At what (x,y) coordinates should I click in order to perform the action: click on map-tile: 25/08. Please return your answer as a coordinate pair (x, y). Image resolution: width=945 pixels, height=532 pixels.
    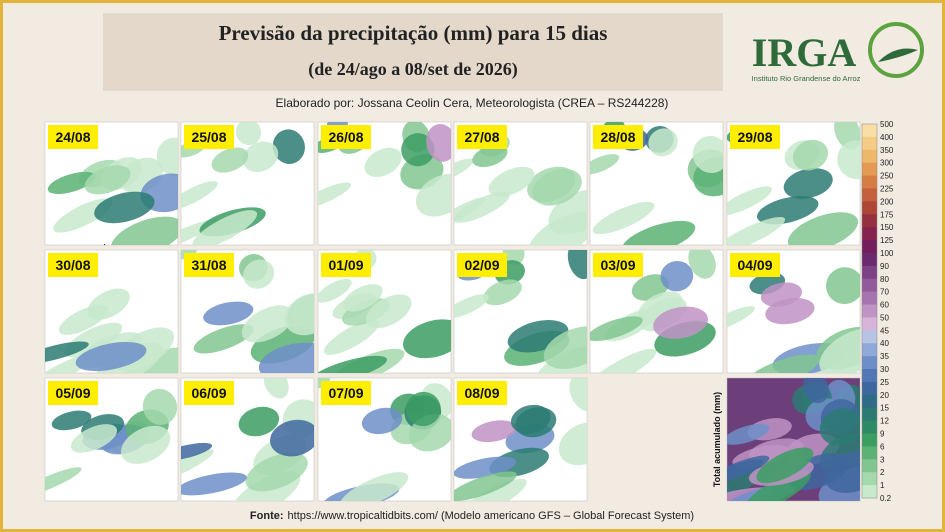
    Looking at the image, I should click on (247, 183).